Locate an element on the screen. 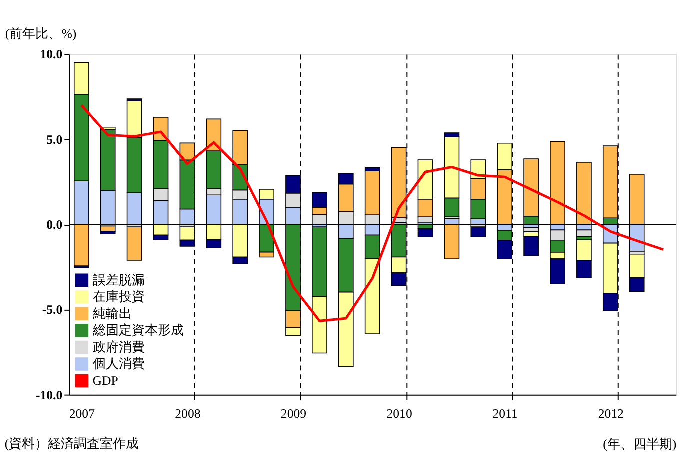  y-tick-label: 0.0 is located at coordinates (54, 225).